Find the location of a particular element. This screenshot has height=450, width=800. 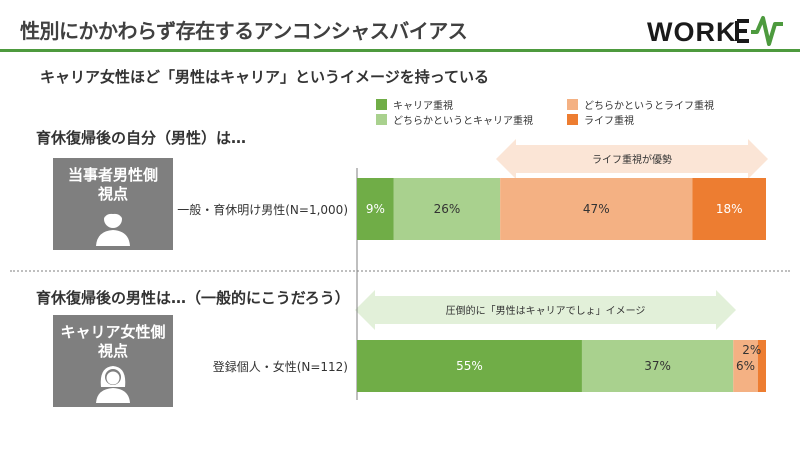

legend-item-lean-life: どちらかというとライフ重視 is located at coordinates (640, 104).